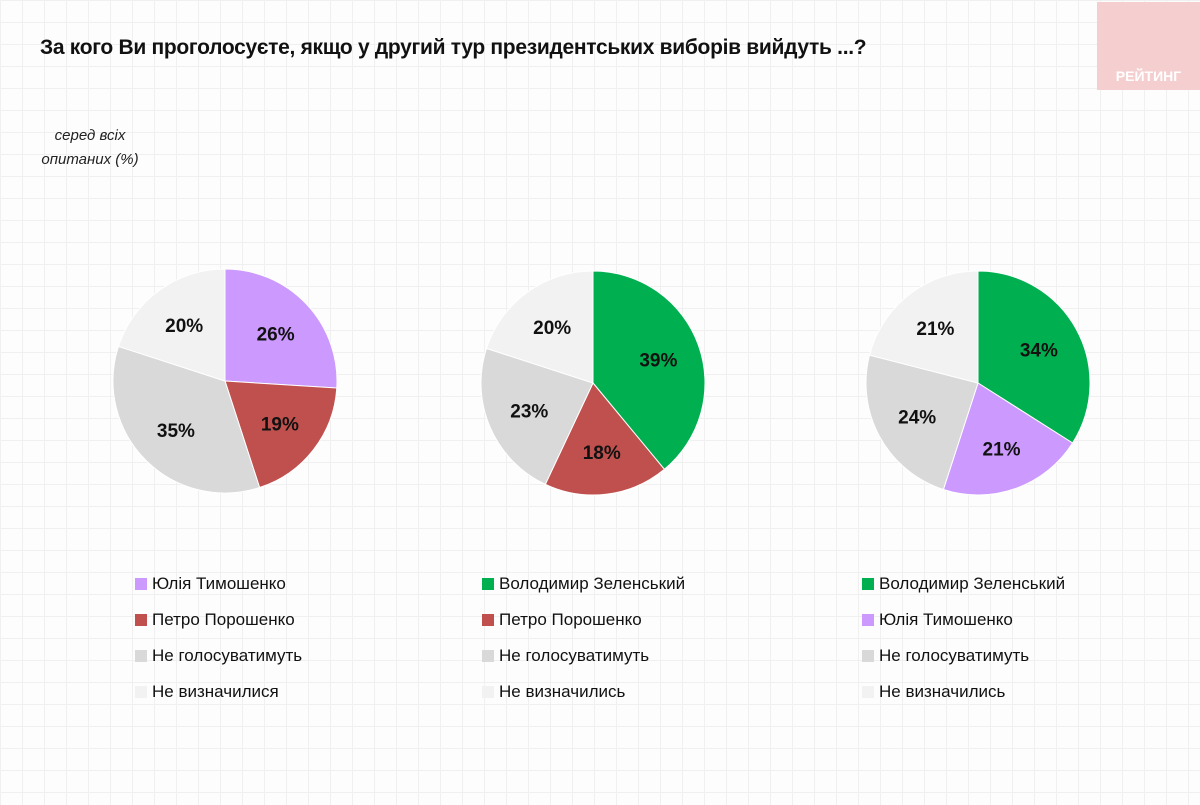 The height and width of the screenshot is (805, 1200). I want to click on legend-item: Не визначилися, so click(218, 692).